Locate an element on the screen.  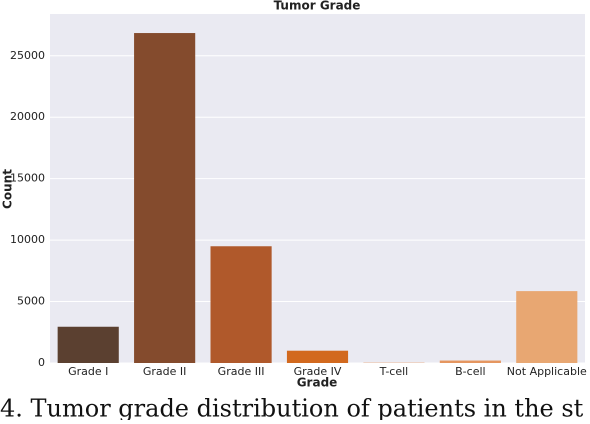
chart-title: Tumor Grade is located at coordinates (317, 6).